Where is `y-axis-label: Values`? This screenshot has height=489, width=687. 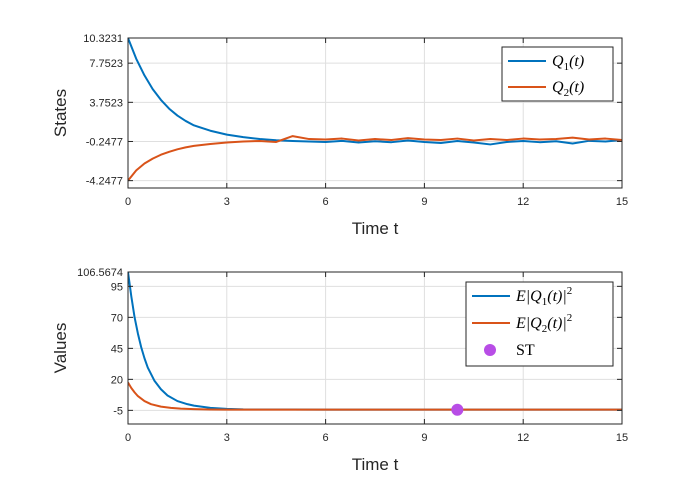 y-axis-label: Values is located at coordinates (60, 348).